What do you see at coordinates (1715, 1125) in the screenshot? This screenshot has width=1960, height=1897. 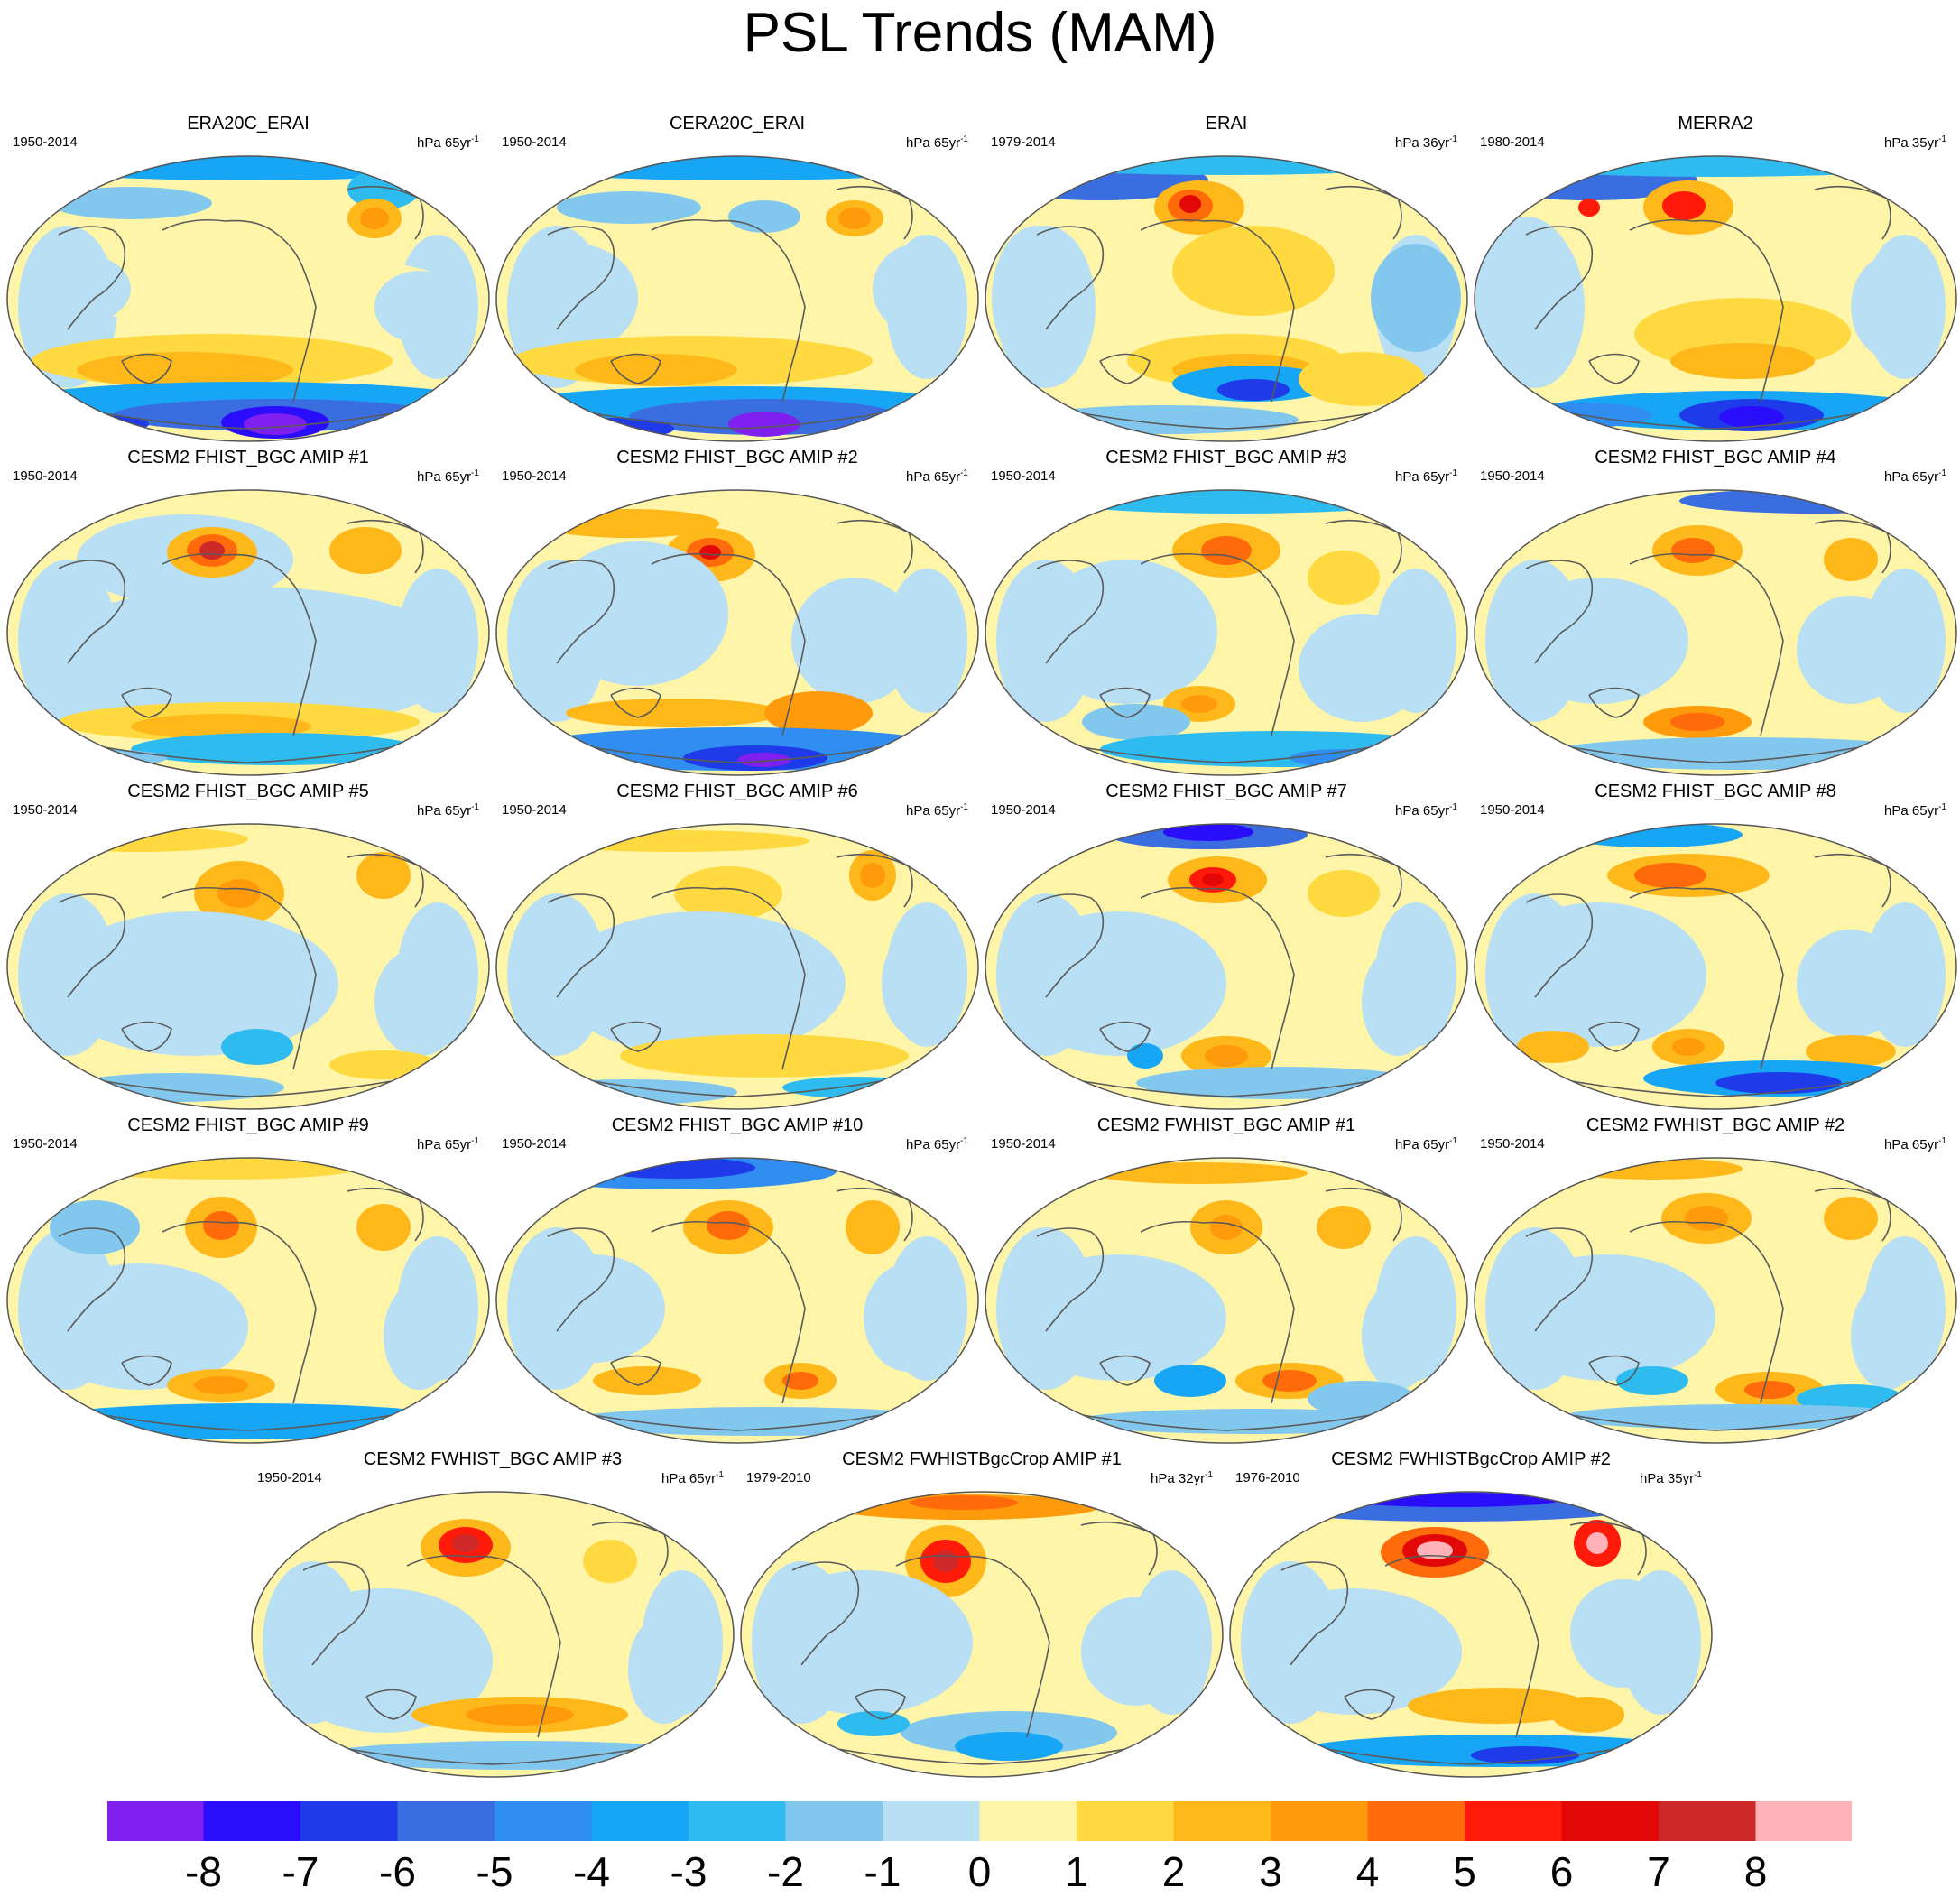 I see `panel-title: CESM2 FWHIST_BGC AMIP #2` at bounding box center [1715, 1125].